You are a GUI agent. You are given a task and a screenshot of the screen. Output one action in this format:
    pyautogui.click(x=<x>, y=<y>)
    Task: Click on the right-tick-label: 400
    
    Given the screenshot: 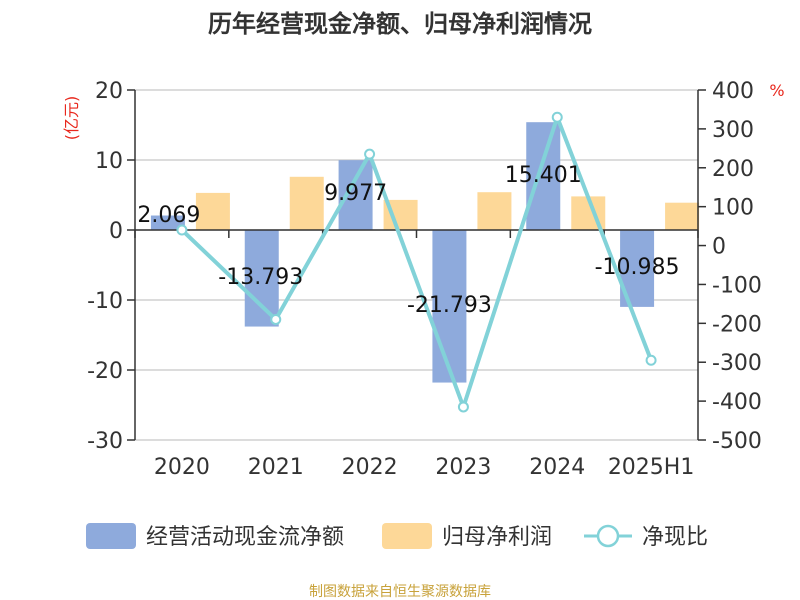 What is the action you would take?
    pyautogui.click(x=733, y=91)
    